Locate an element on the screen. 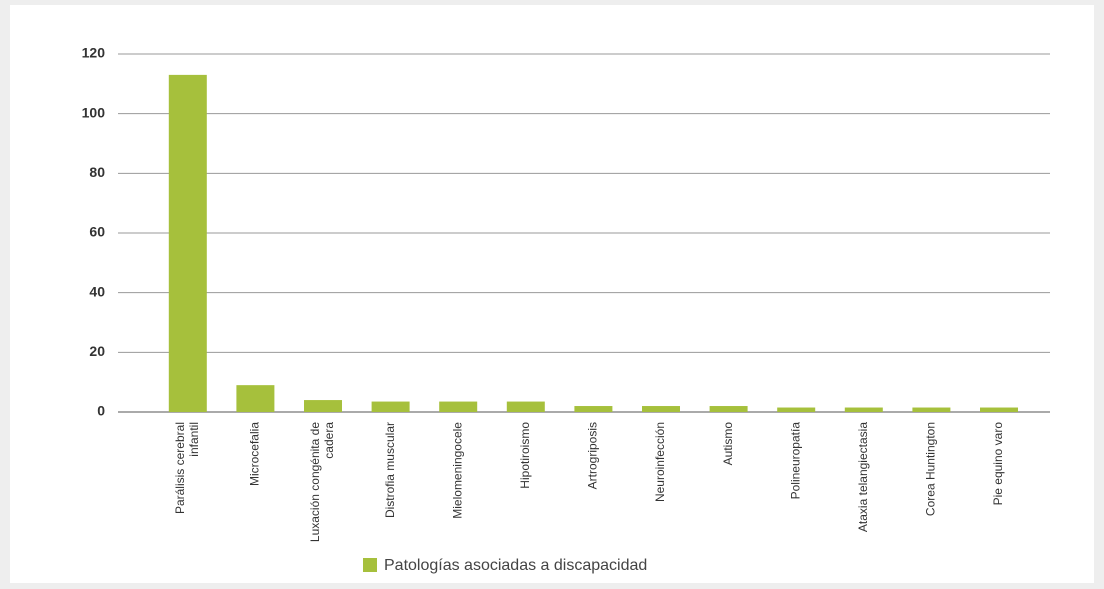 This screenshot has height=589, width=1104. y-tick-label: 0 is located at coordinates (101, 411).